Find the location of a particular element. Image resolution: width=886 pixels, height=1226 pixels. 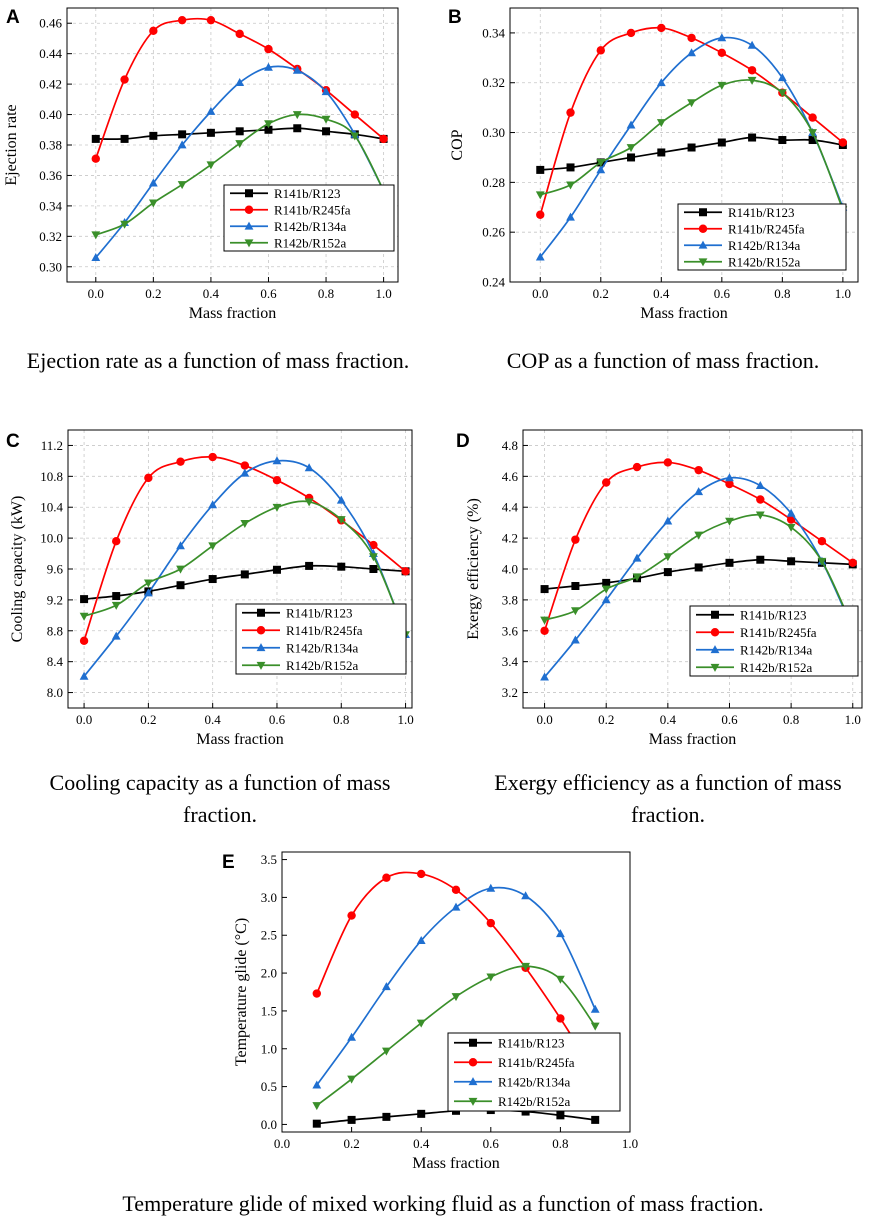

series-r142b-r134a is located at coordinates (456, 986).